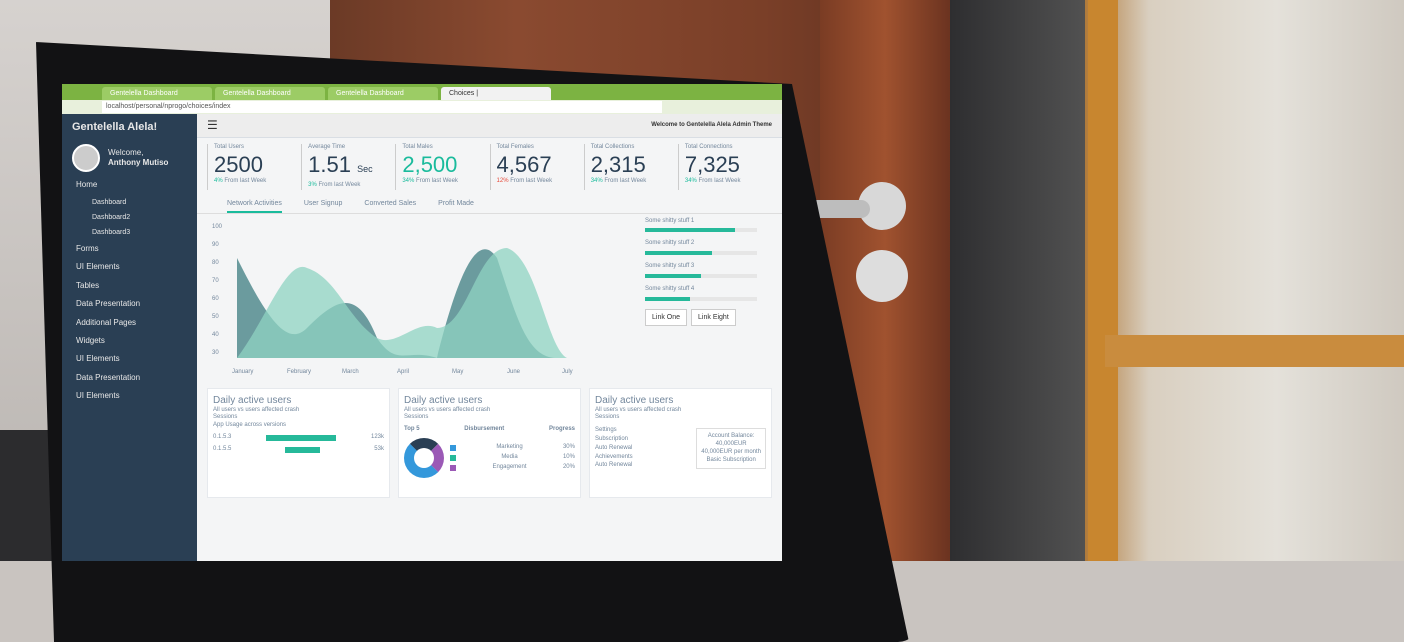 The height and width of the screenshot is (642, 1404). I want to click on settings-item: Subscription, so click(612, 439).